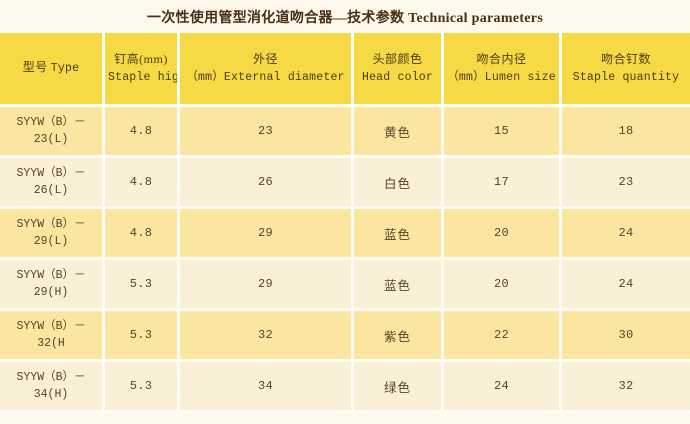 The image size is (690, 424). What do you see at coordinates (265, 59) in the screenshot?
I see `column-header-external-diameter-cn: 外径` at bounding box center [265, 59].